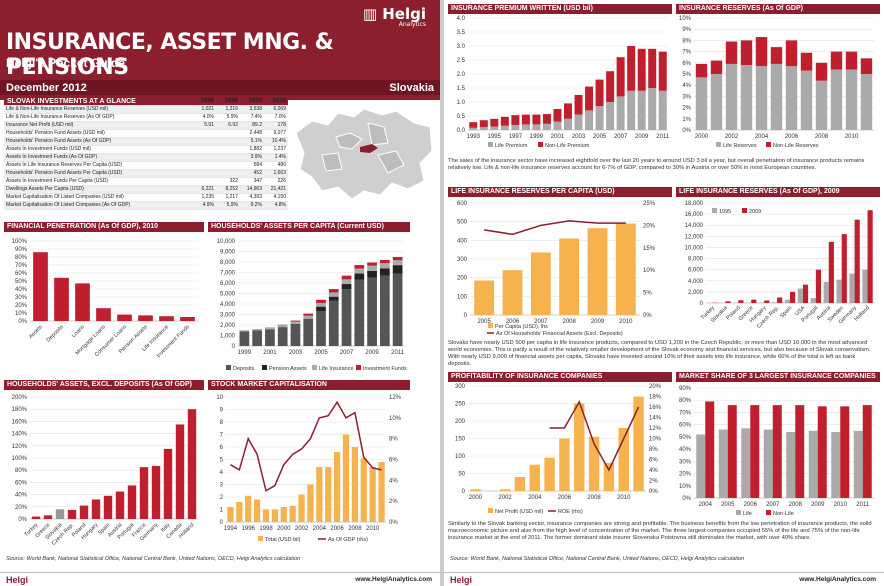 The image size is (884, 586). I want to click on x-tick-label: 2006, so click(751, 505).